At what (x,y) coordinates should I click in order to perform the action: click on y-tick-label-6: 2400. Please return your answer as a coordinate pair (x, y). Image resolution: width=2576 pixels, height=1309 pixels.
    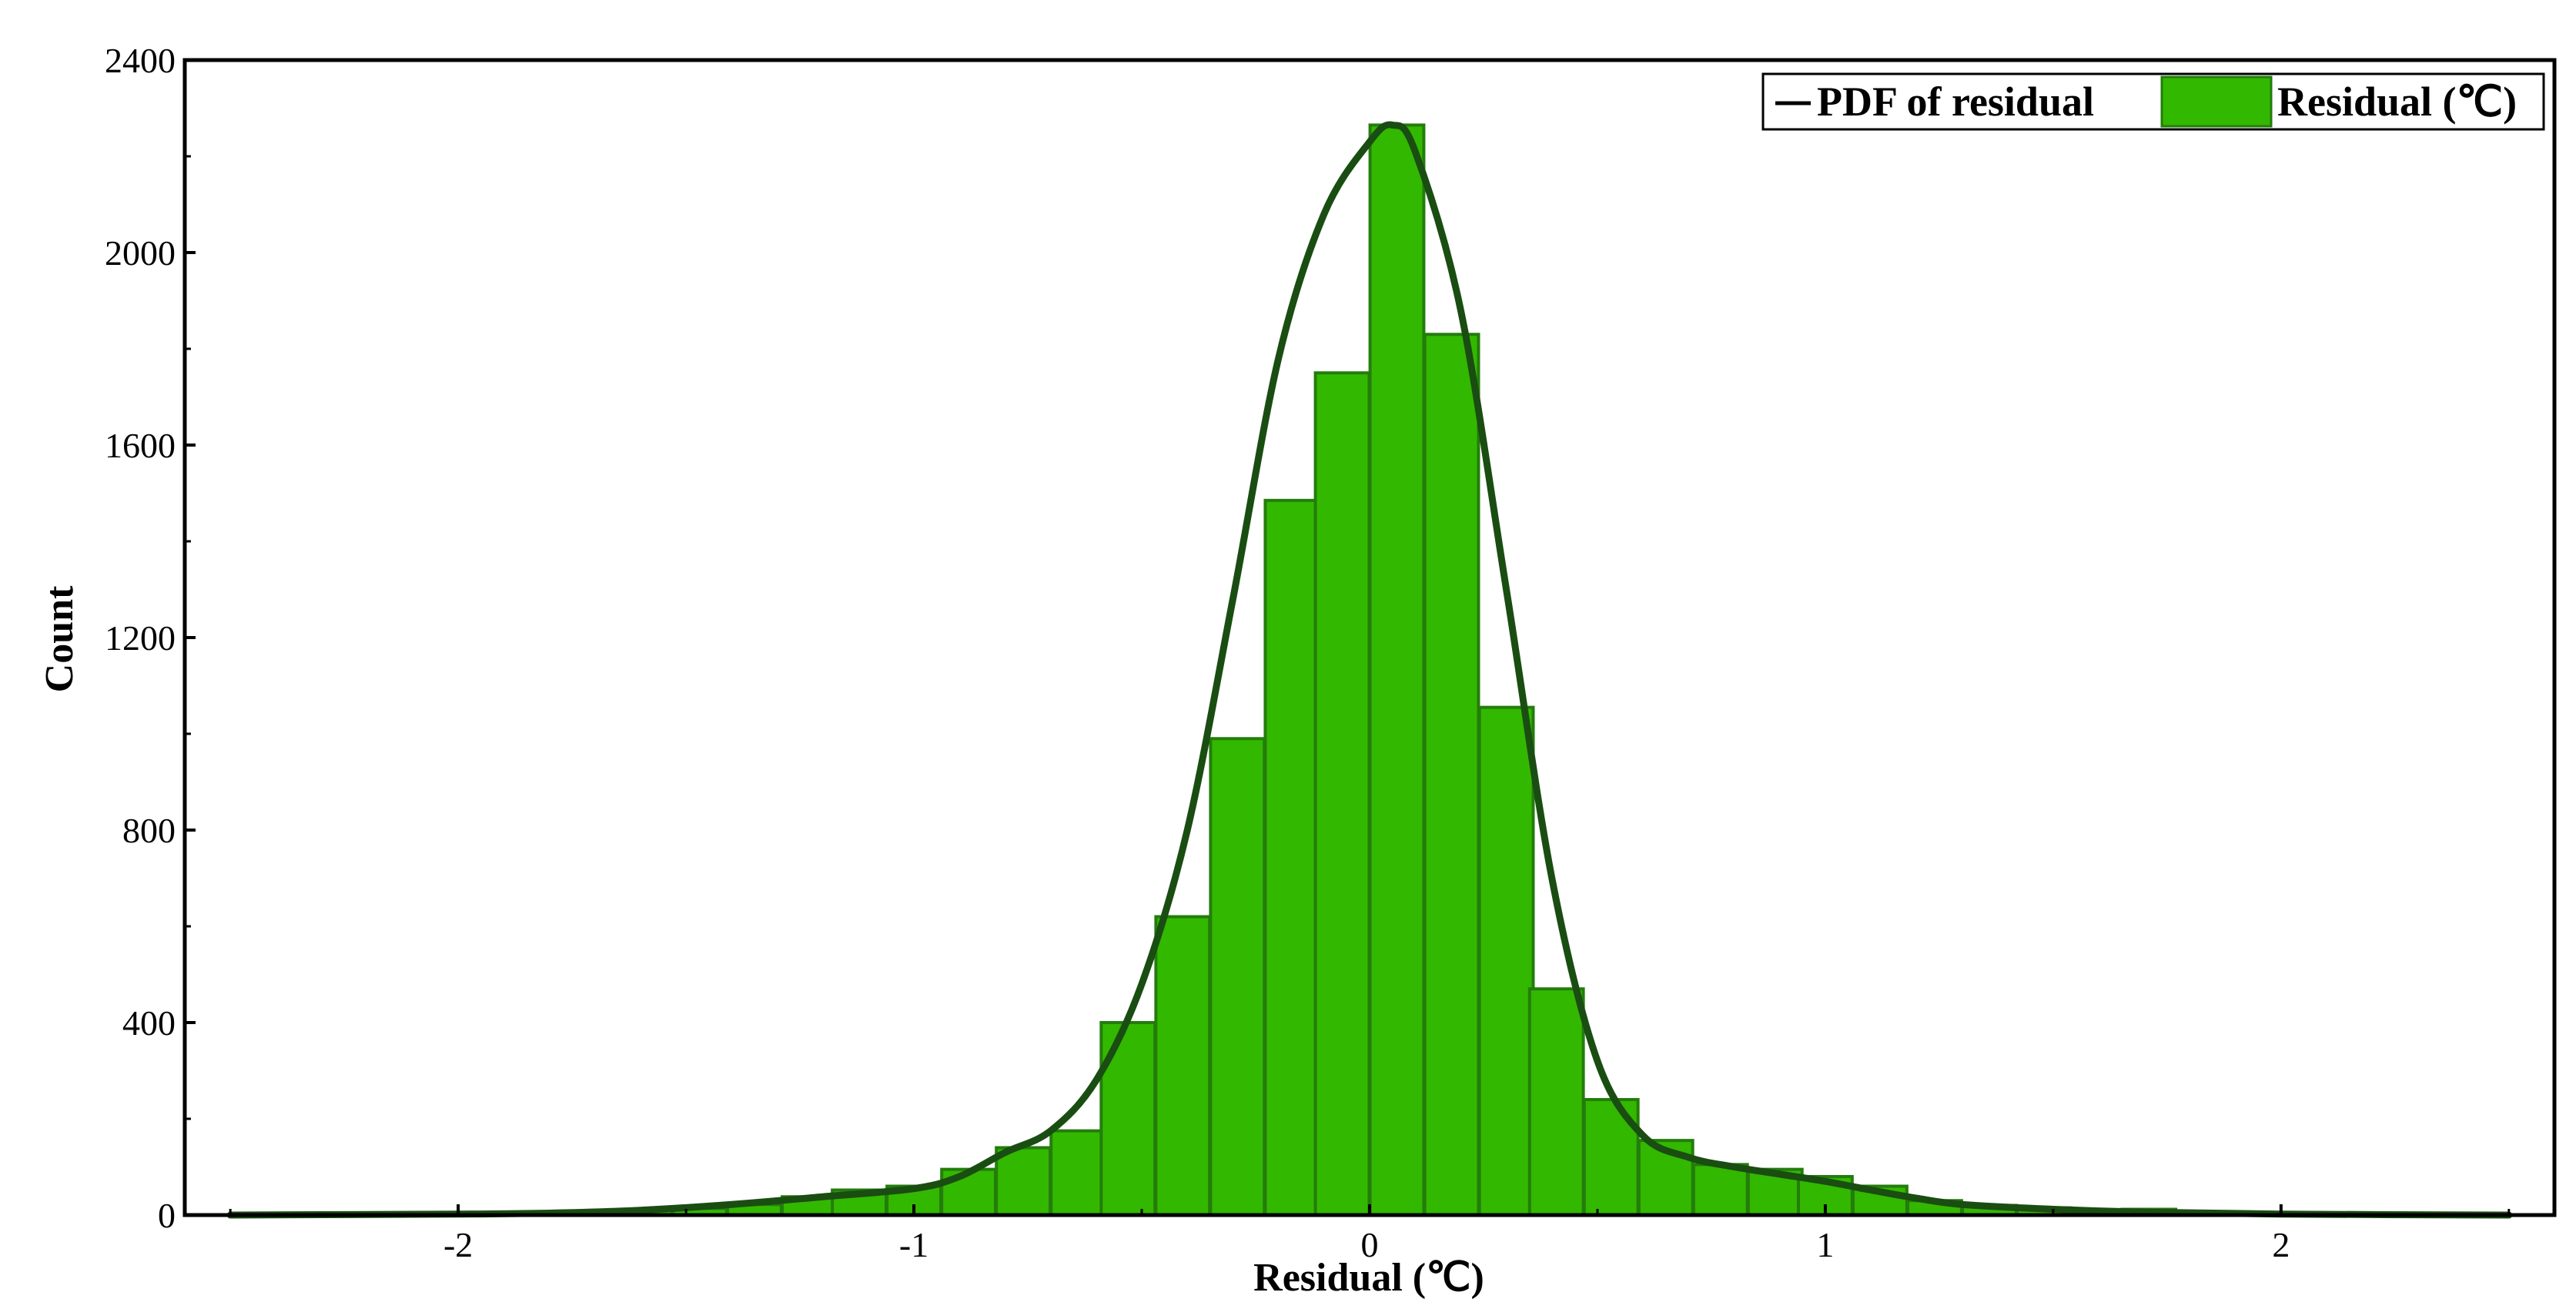
    Looking at the image, I should click on (140, 60).